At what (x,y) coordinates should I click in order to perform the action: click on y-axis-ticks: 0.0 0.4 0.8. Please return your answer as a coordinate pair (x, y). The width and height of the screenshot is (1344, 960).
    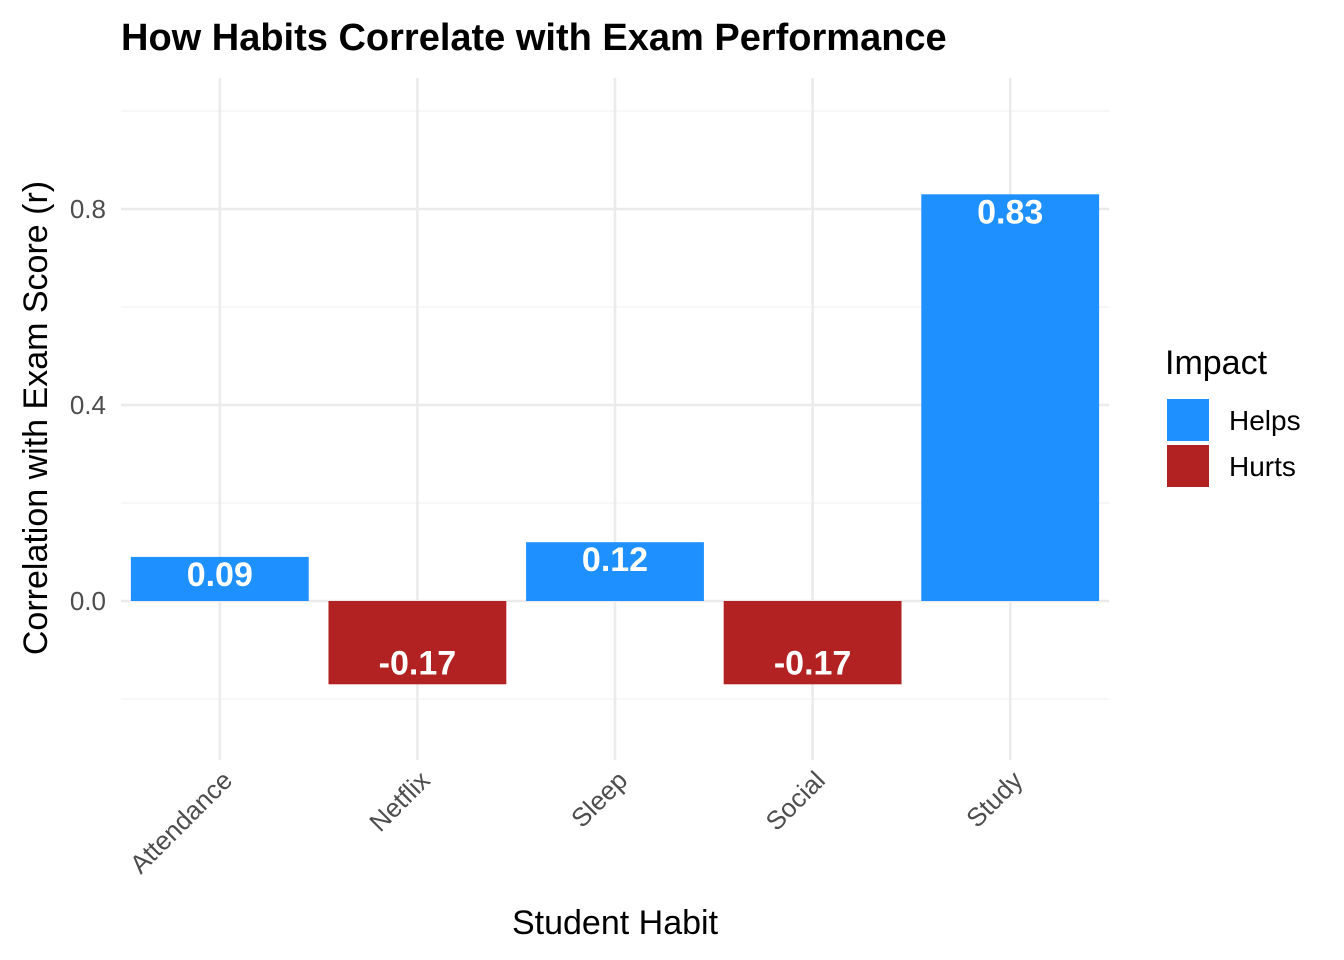
    Looking at the image, I should click on (88, 405).